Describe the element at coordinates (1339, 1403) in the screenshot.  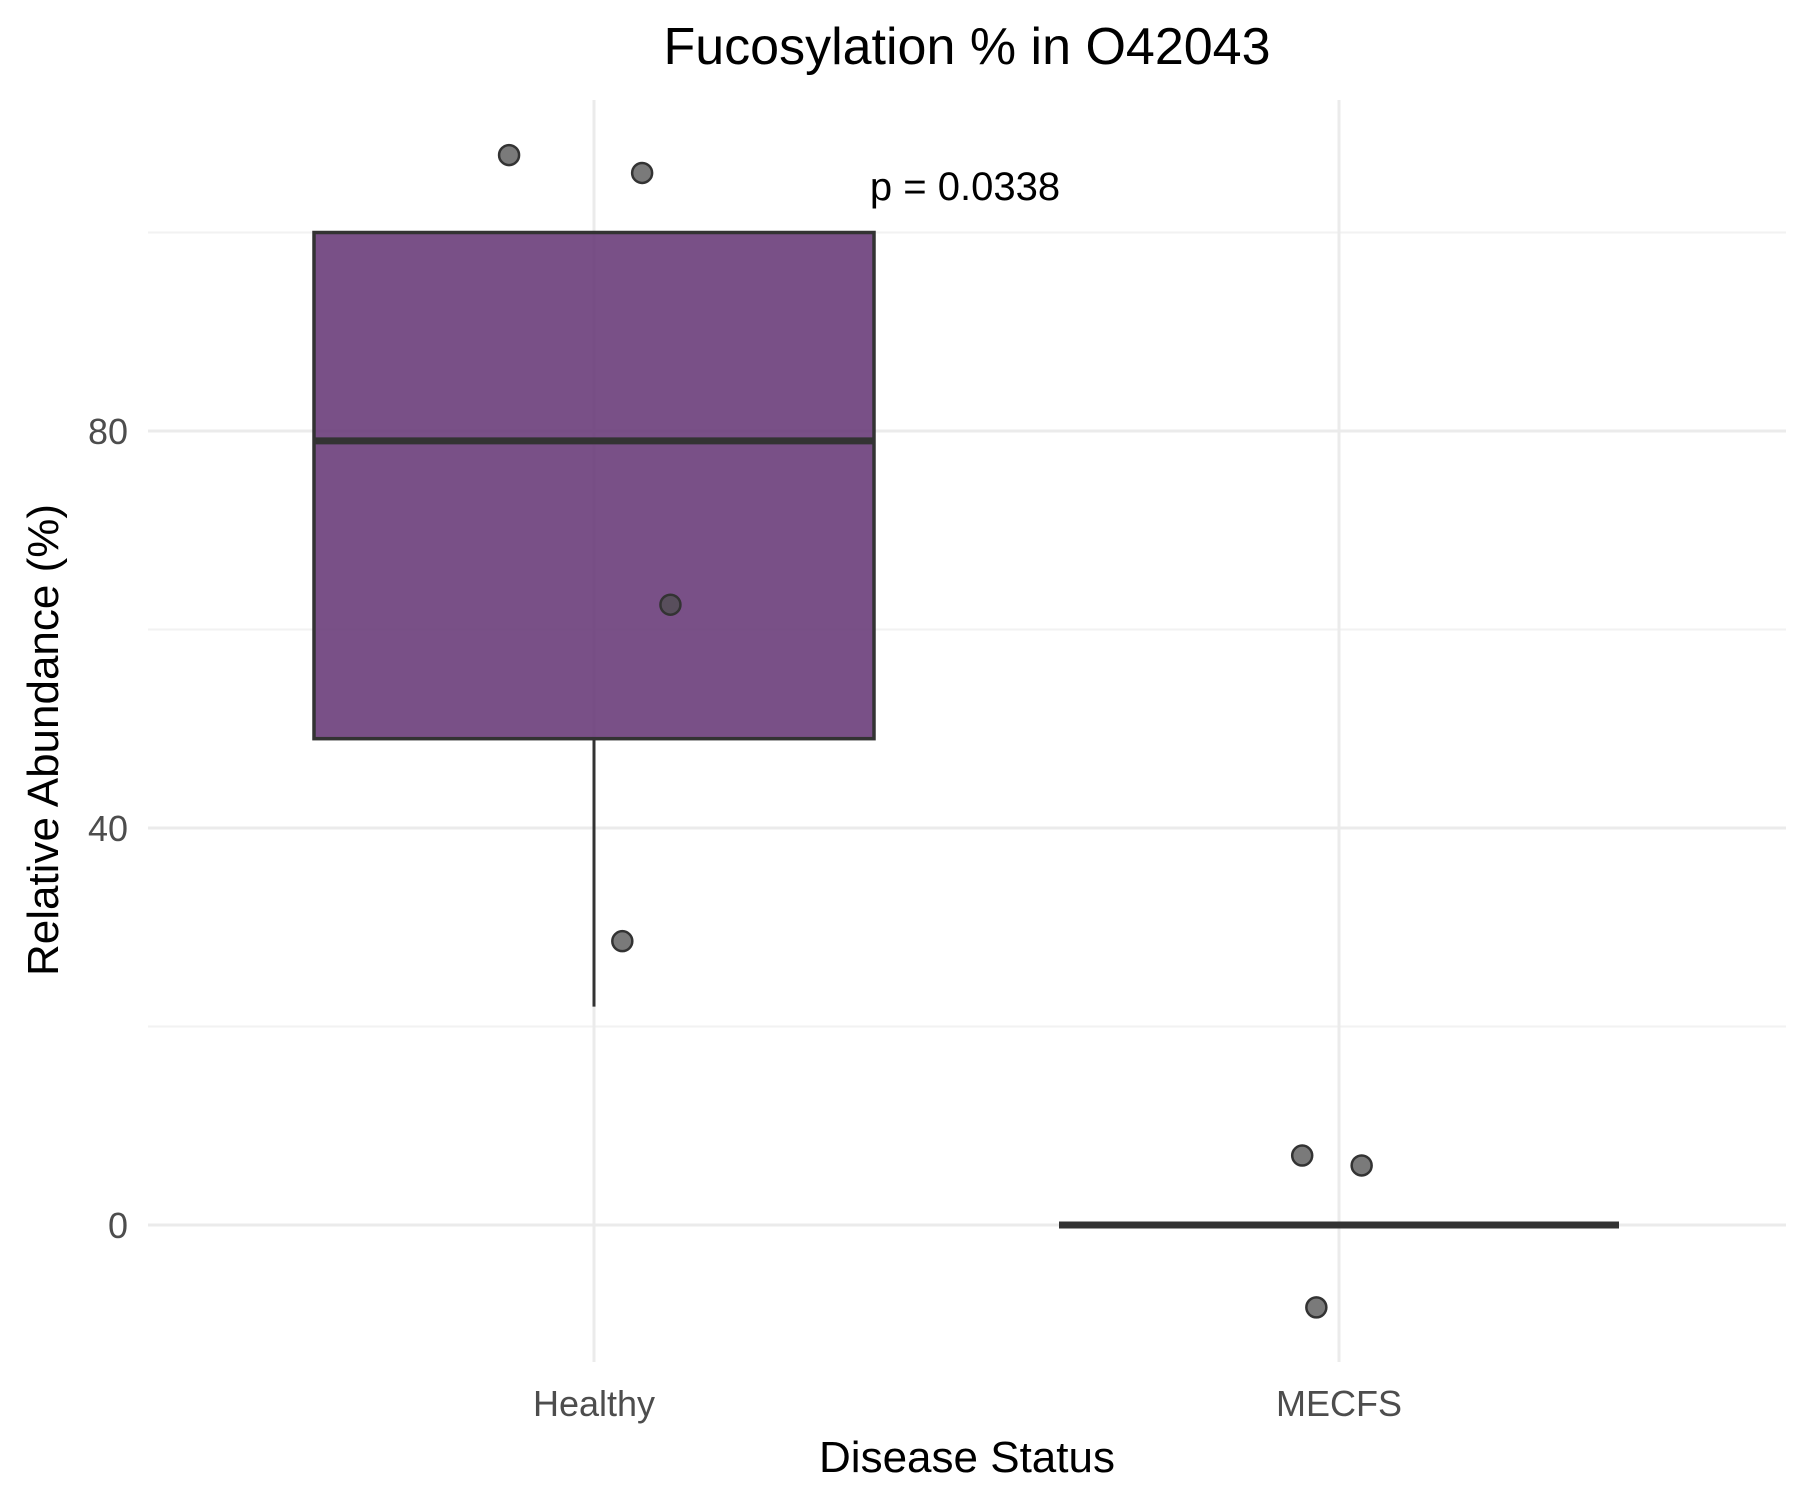
I see `x-tick-label: MECFS` at that location.